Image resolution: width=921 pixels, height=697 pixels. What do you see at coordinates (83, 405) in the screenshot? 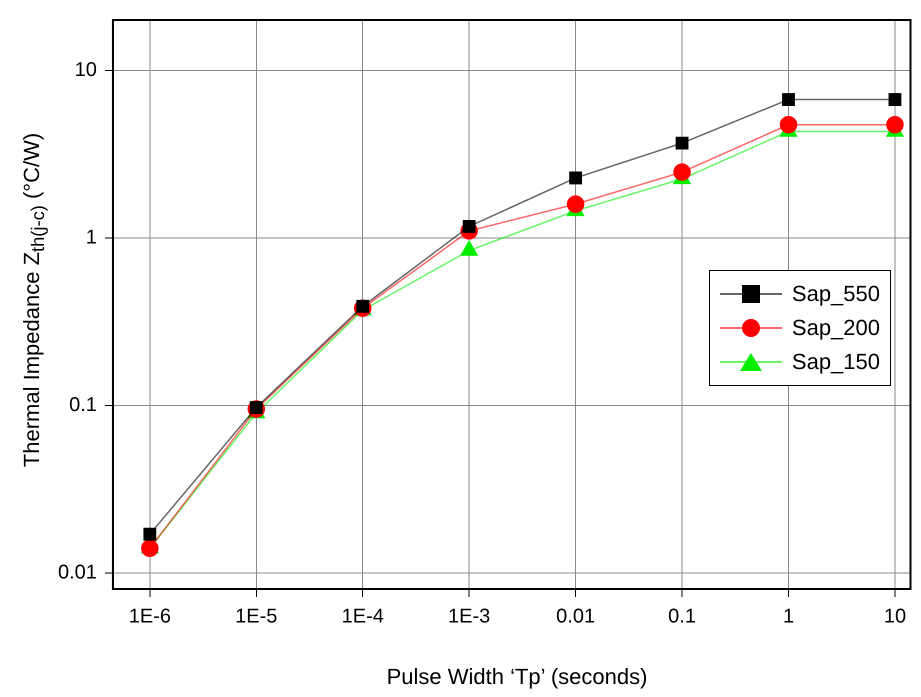
I see `y-tick-label: 0.1` at bounding box center [83, 405].